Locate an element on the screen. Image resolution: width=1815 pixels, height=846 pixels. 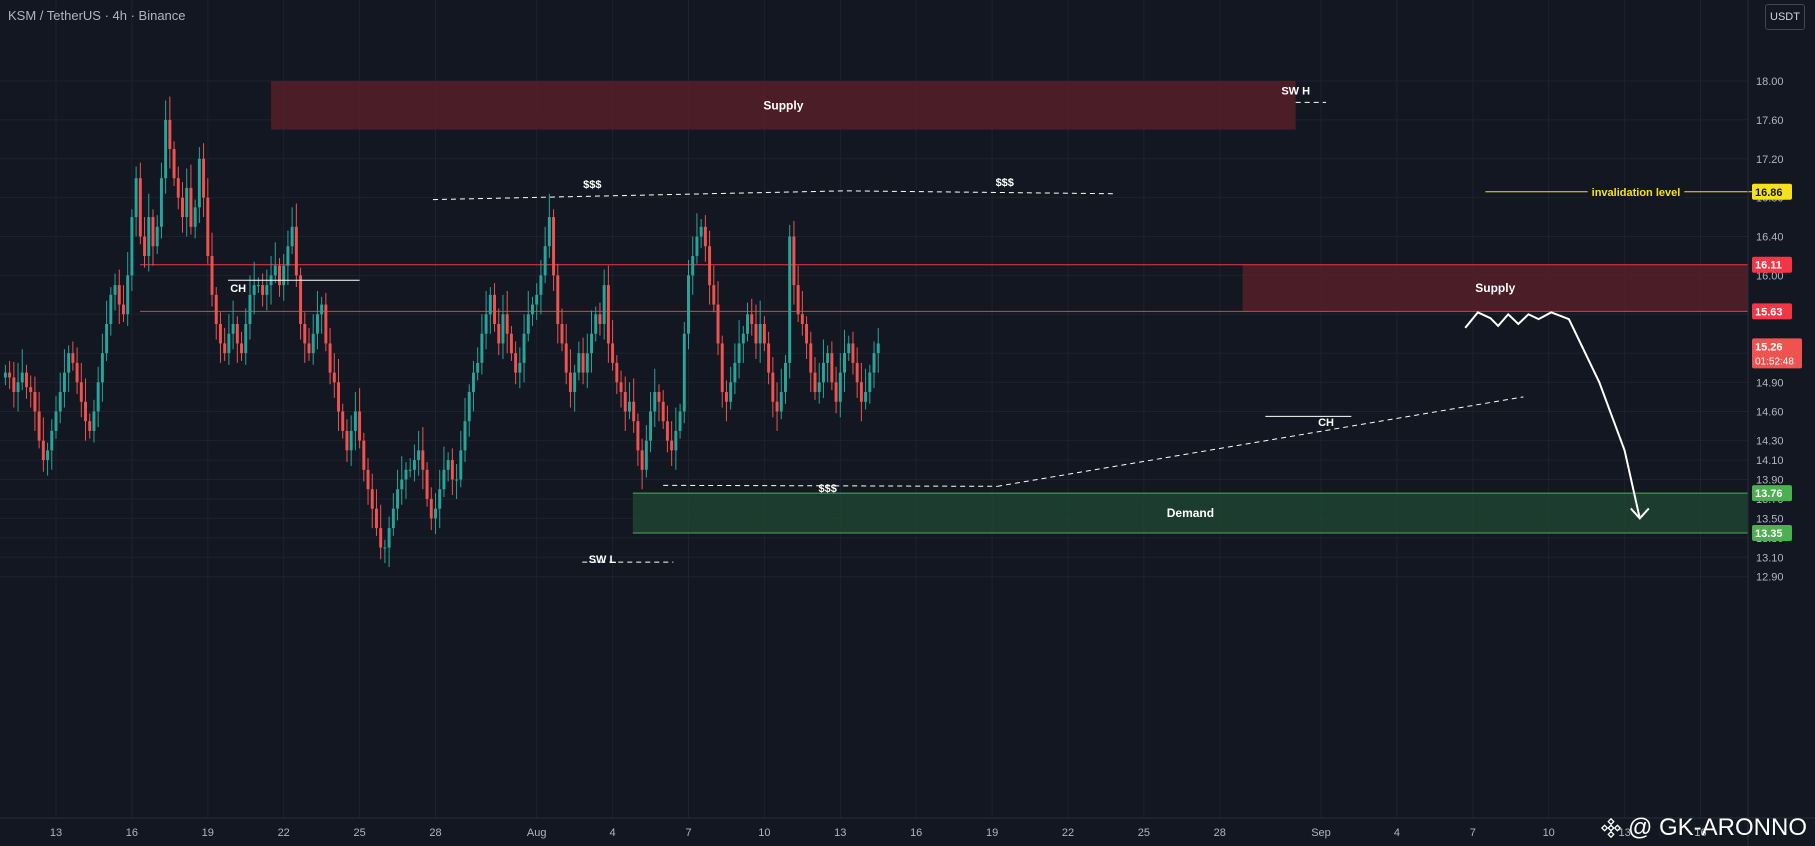
time-tick-label: 10 is located at coordinates (764, 833).